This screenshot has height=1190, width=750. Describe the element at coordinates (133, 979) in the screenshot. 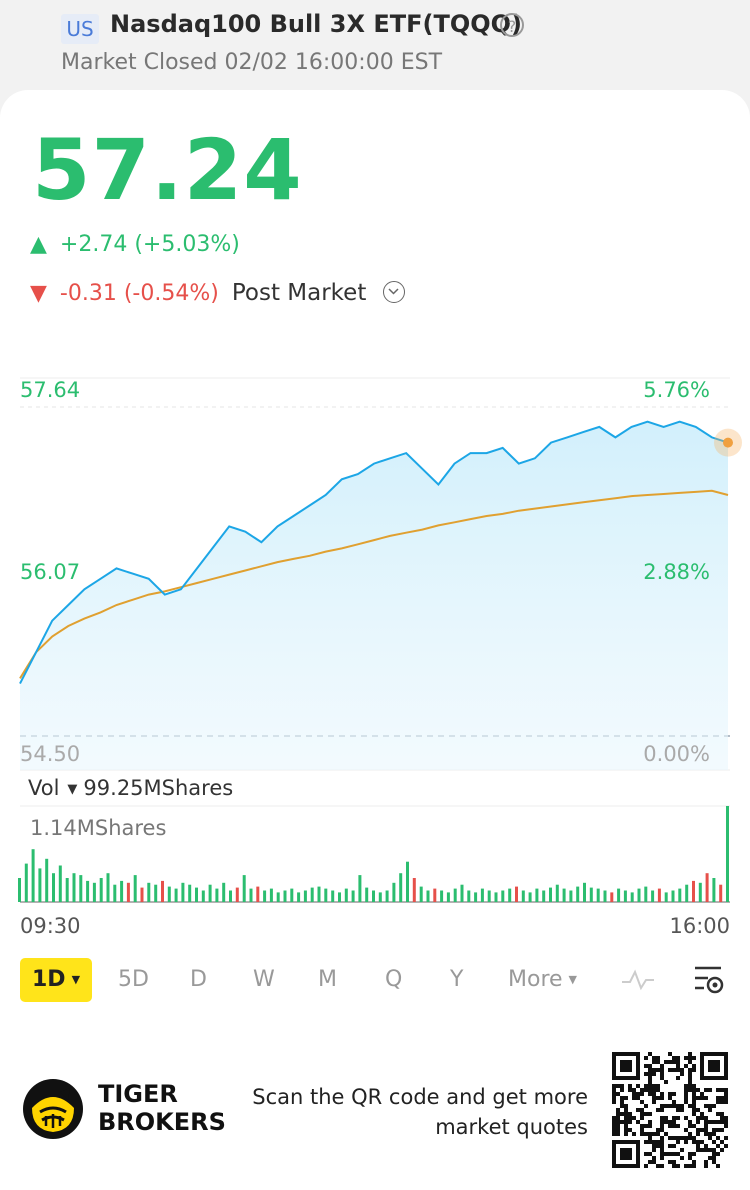

I see `tab-5d: 5D` at that location.